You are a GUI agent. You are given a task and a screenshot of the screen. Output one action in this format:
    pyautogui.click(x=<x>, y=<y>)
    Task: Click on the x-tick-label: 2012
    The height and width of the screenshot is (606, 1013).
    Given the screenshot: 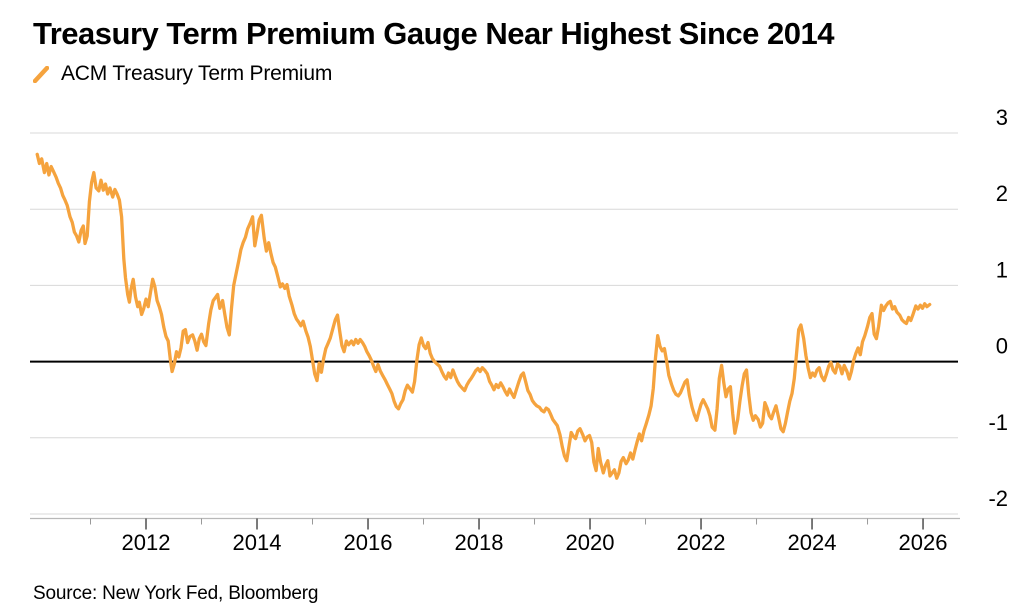 What is the action you would take?
    pyautogui.click(x=146, y=542)
    